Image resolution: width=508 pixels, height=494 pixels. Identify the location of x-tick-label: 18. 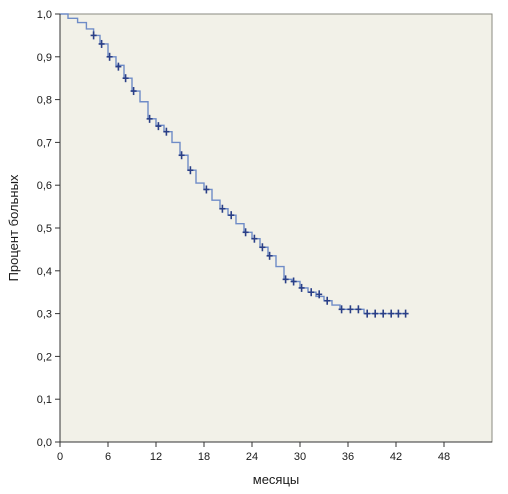
(204, 457).